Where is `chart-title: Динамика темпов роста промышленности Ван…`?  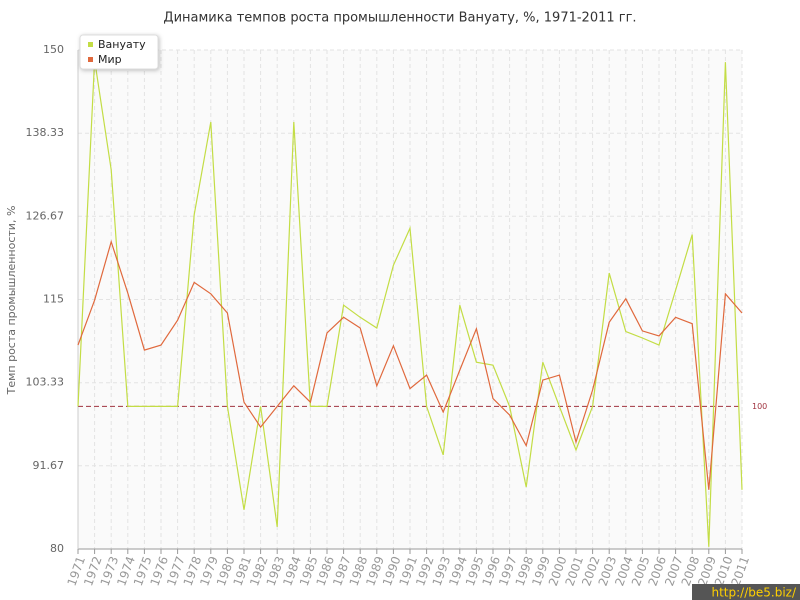 chart-title: Динамика темпов роста промышленности Ван… is located at coordinates (399, 18).